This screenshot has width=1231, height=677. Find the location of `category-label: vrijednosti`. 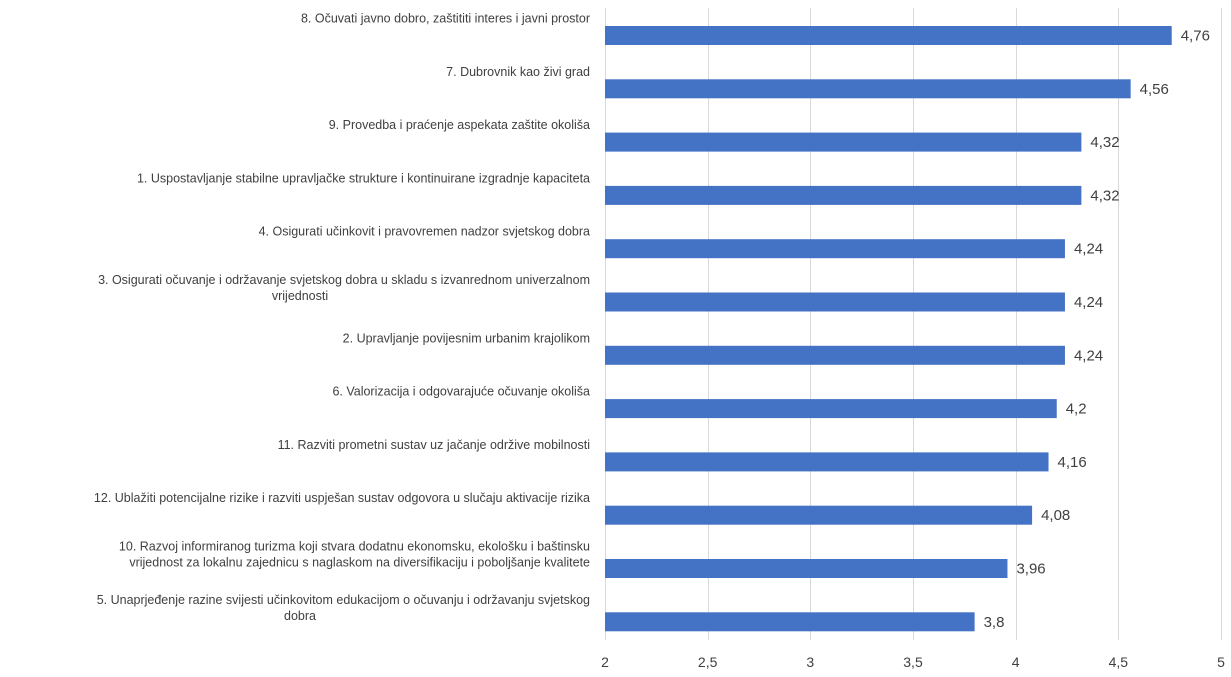

category-label: vrijednosti is located at coordinates (300, 296).